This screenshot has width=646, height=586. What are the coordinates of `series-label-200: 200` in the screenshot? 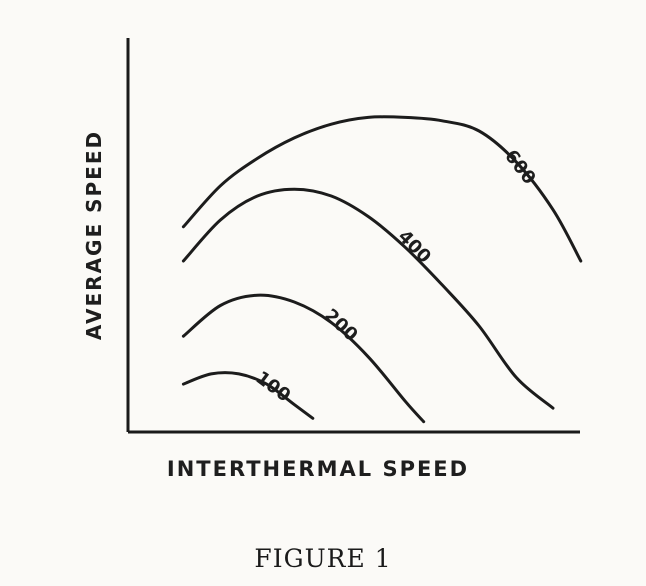 It's located at (341, 325).